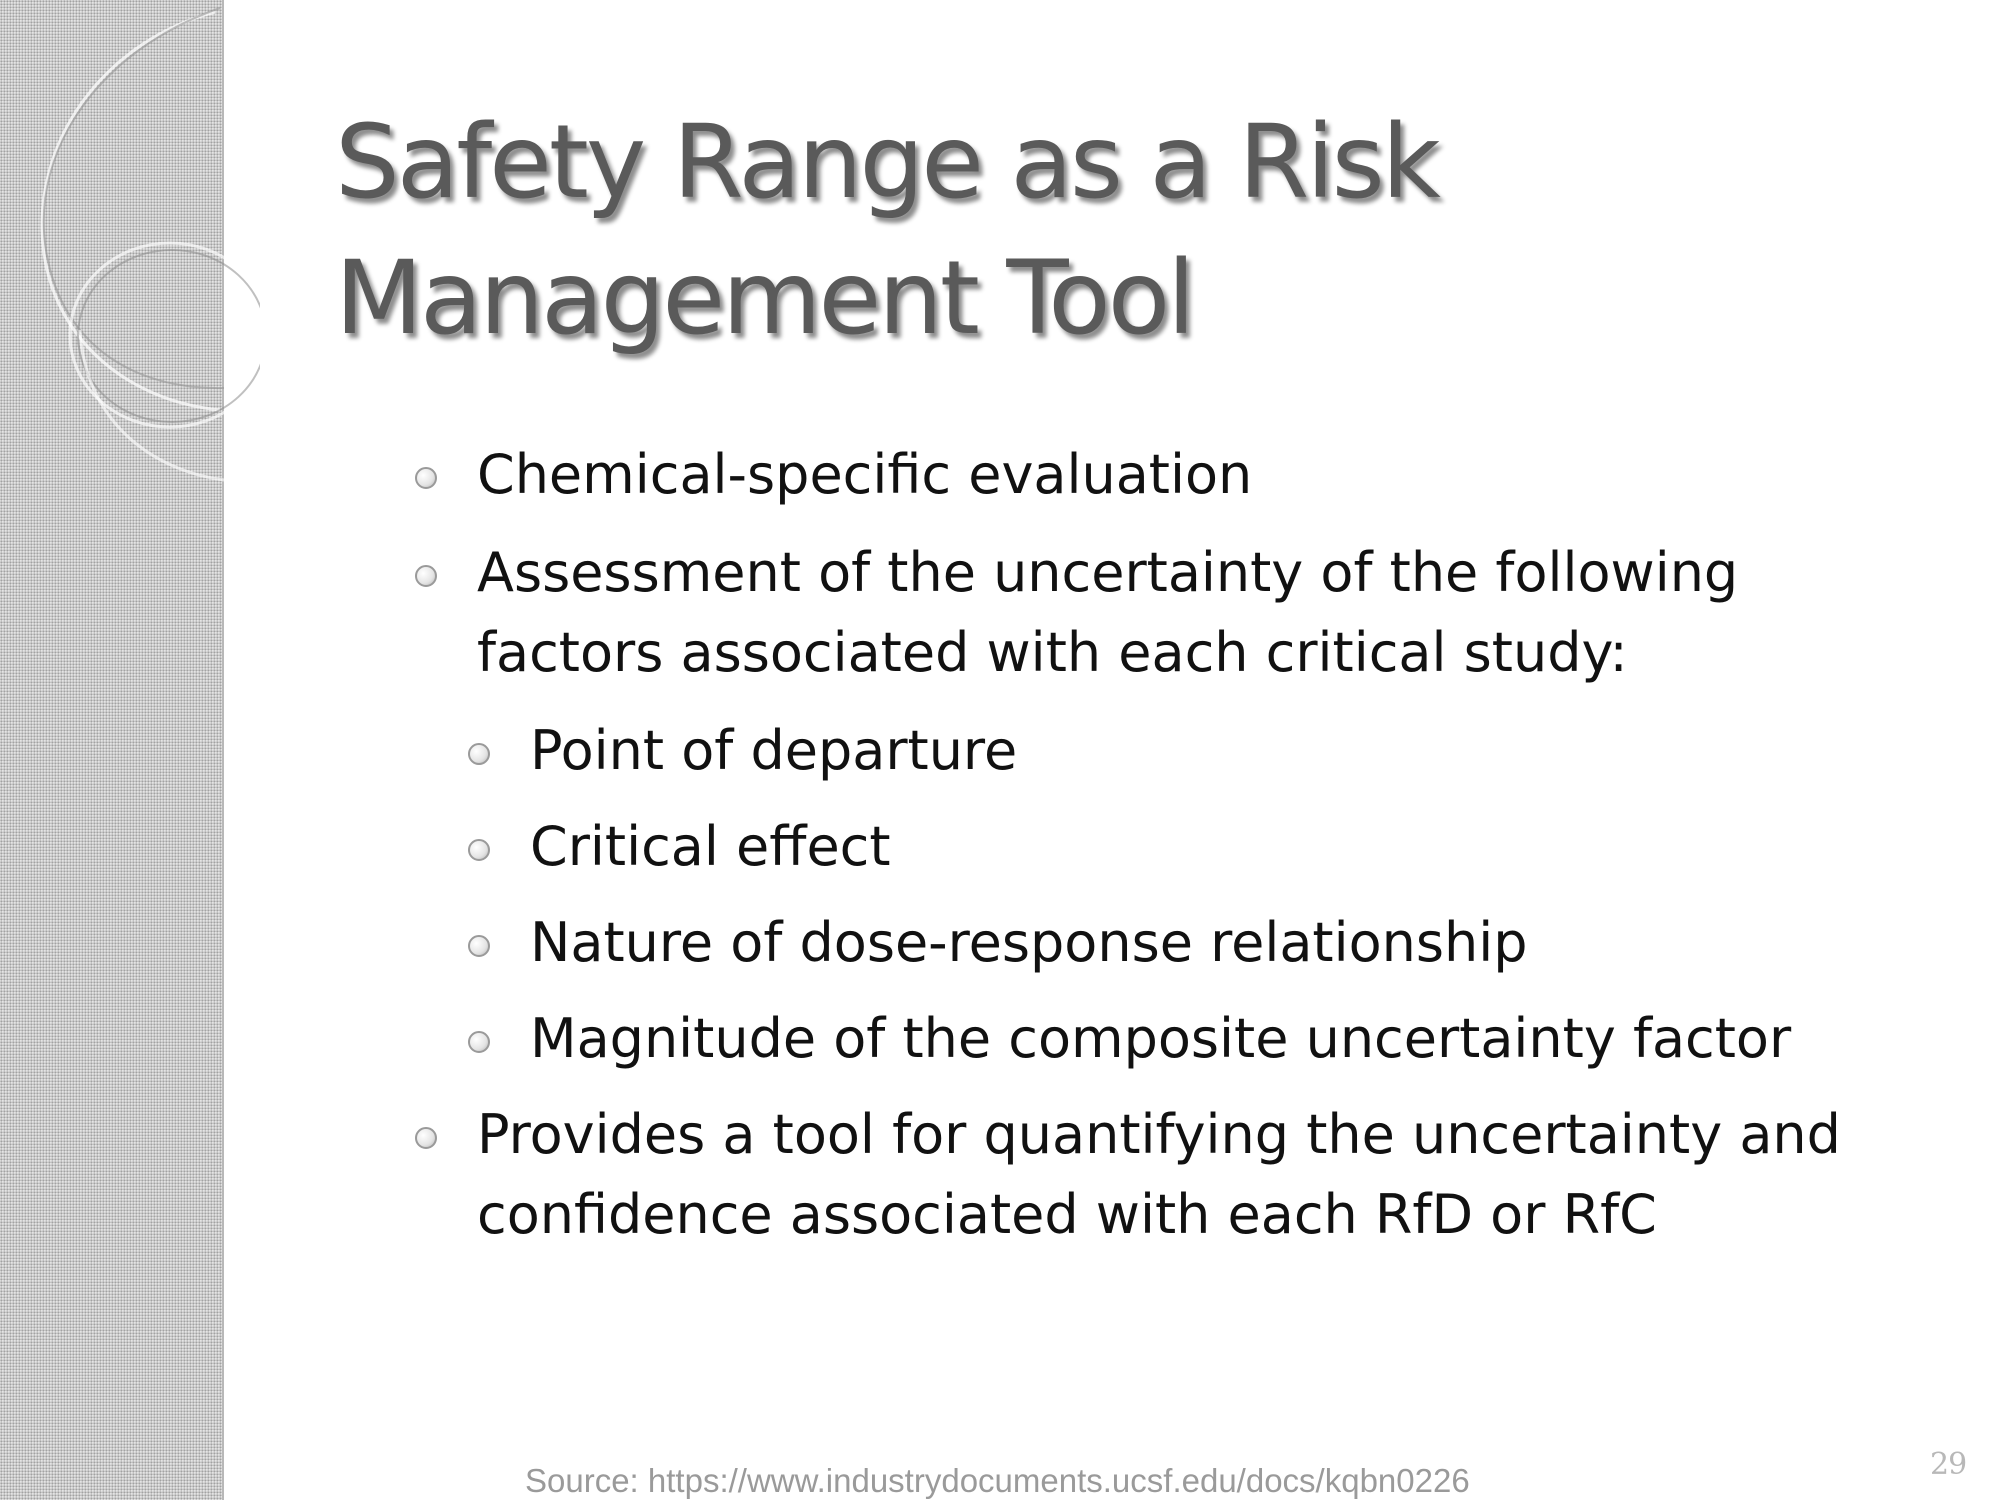  Describe the element at coordinates (710, 846) in the screenshot. I see `sub-bullet-text: Critical effect` at that location.